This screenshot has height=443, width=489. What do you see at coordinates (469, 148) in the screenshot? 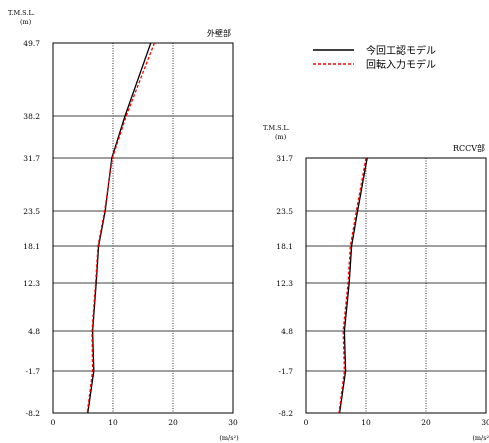
I see `panel-title: RCCV部` at bounding box center [469, 148].